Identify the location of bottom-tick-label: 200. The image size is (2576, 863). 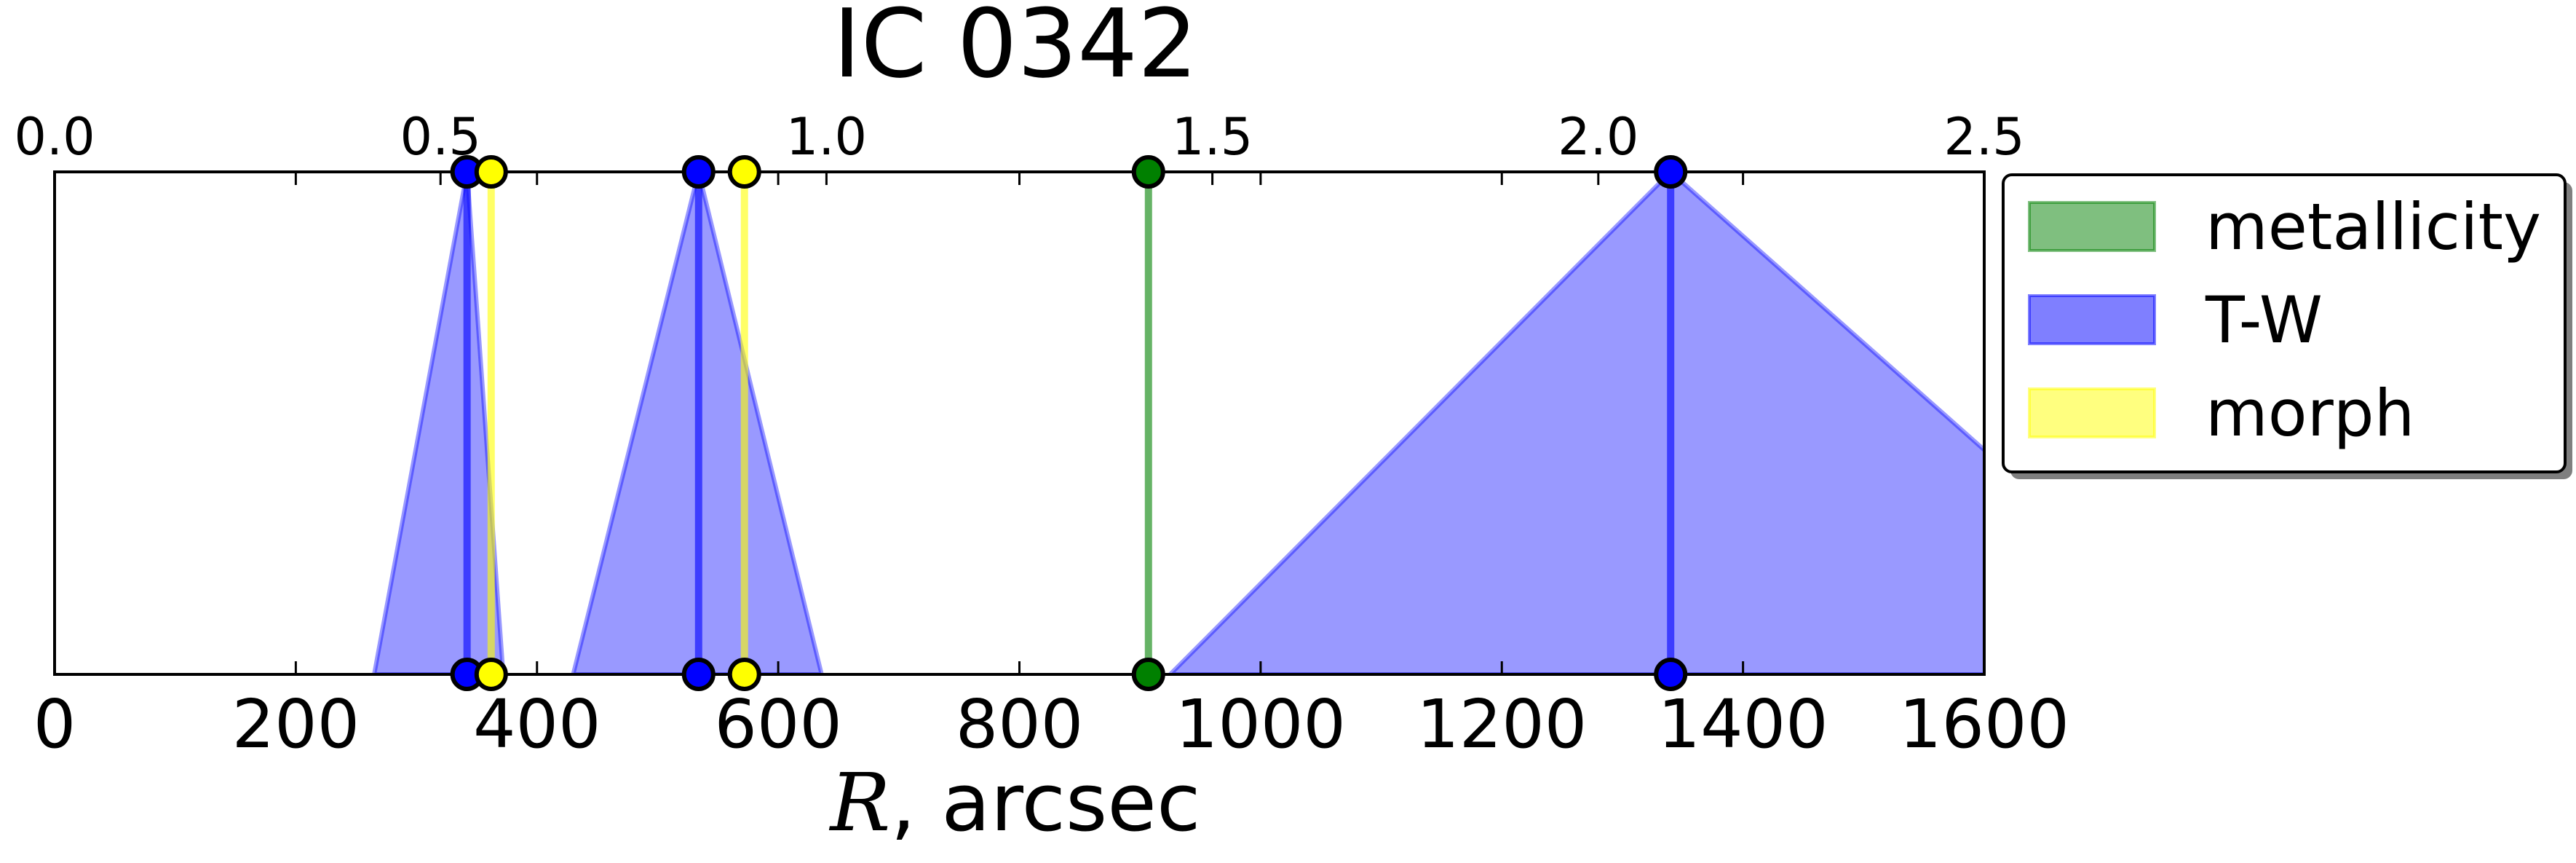
(296, 724).